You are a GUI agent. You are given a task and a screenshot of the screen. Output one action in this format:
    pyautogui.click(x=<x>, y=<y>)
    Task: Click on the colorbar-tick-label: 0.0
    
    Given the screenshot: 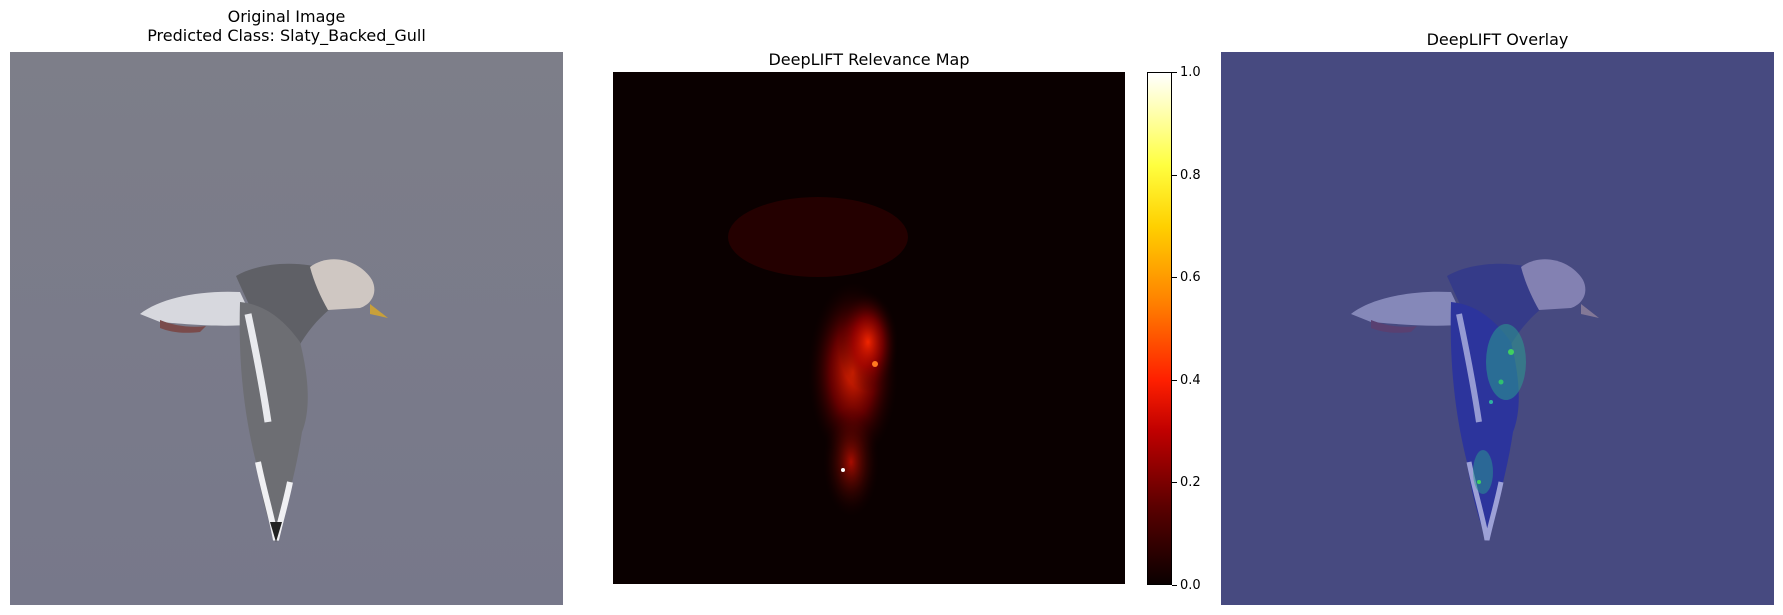 What is the action you would take?
    pyautogui.click(x=1190, y=585)
    